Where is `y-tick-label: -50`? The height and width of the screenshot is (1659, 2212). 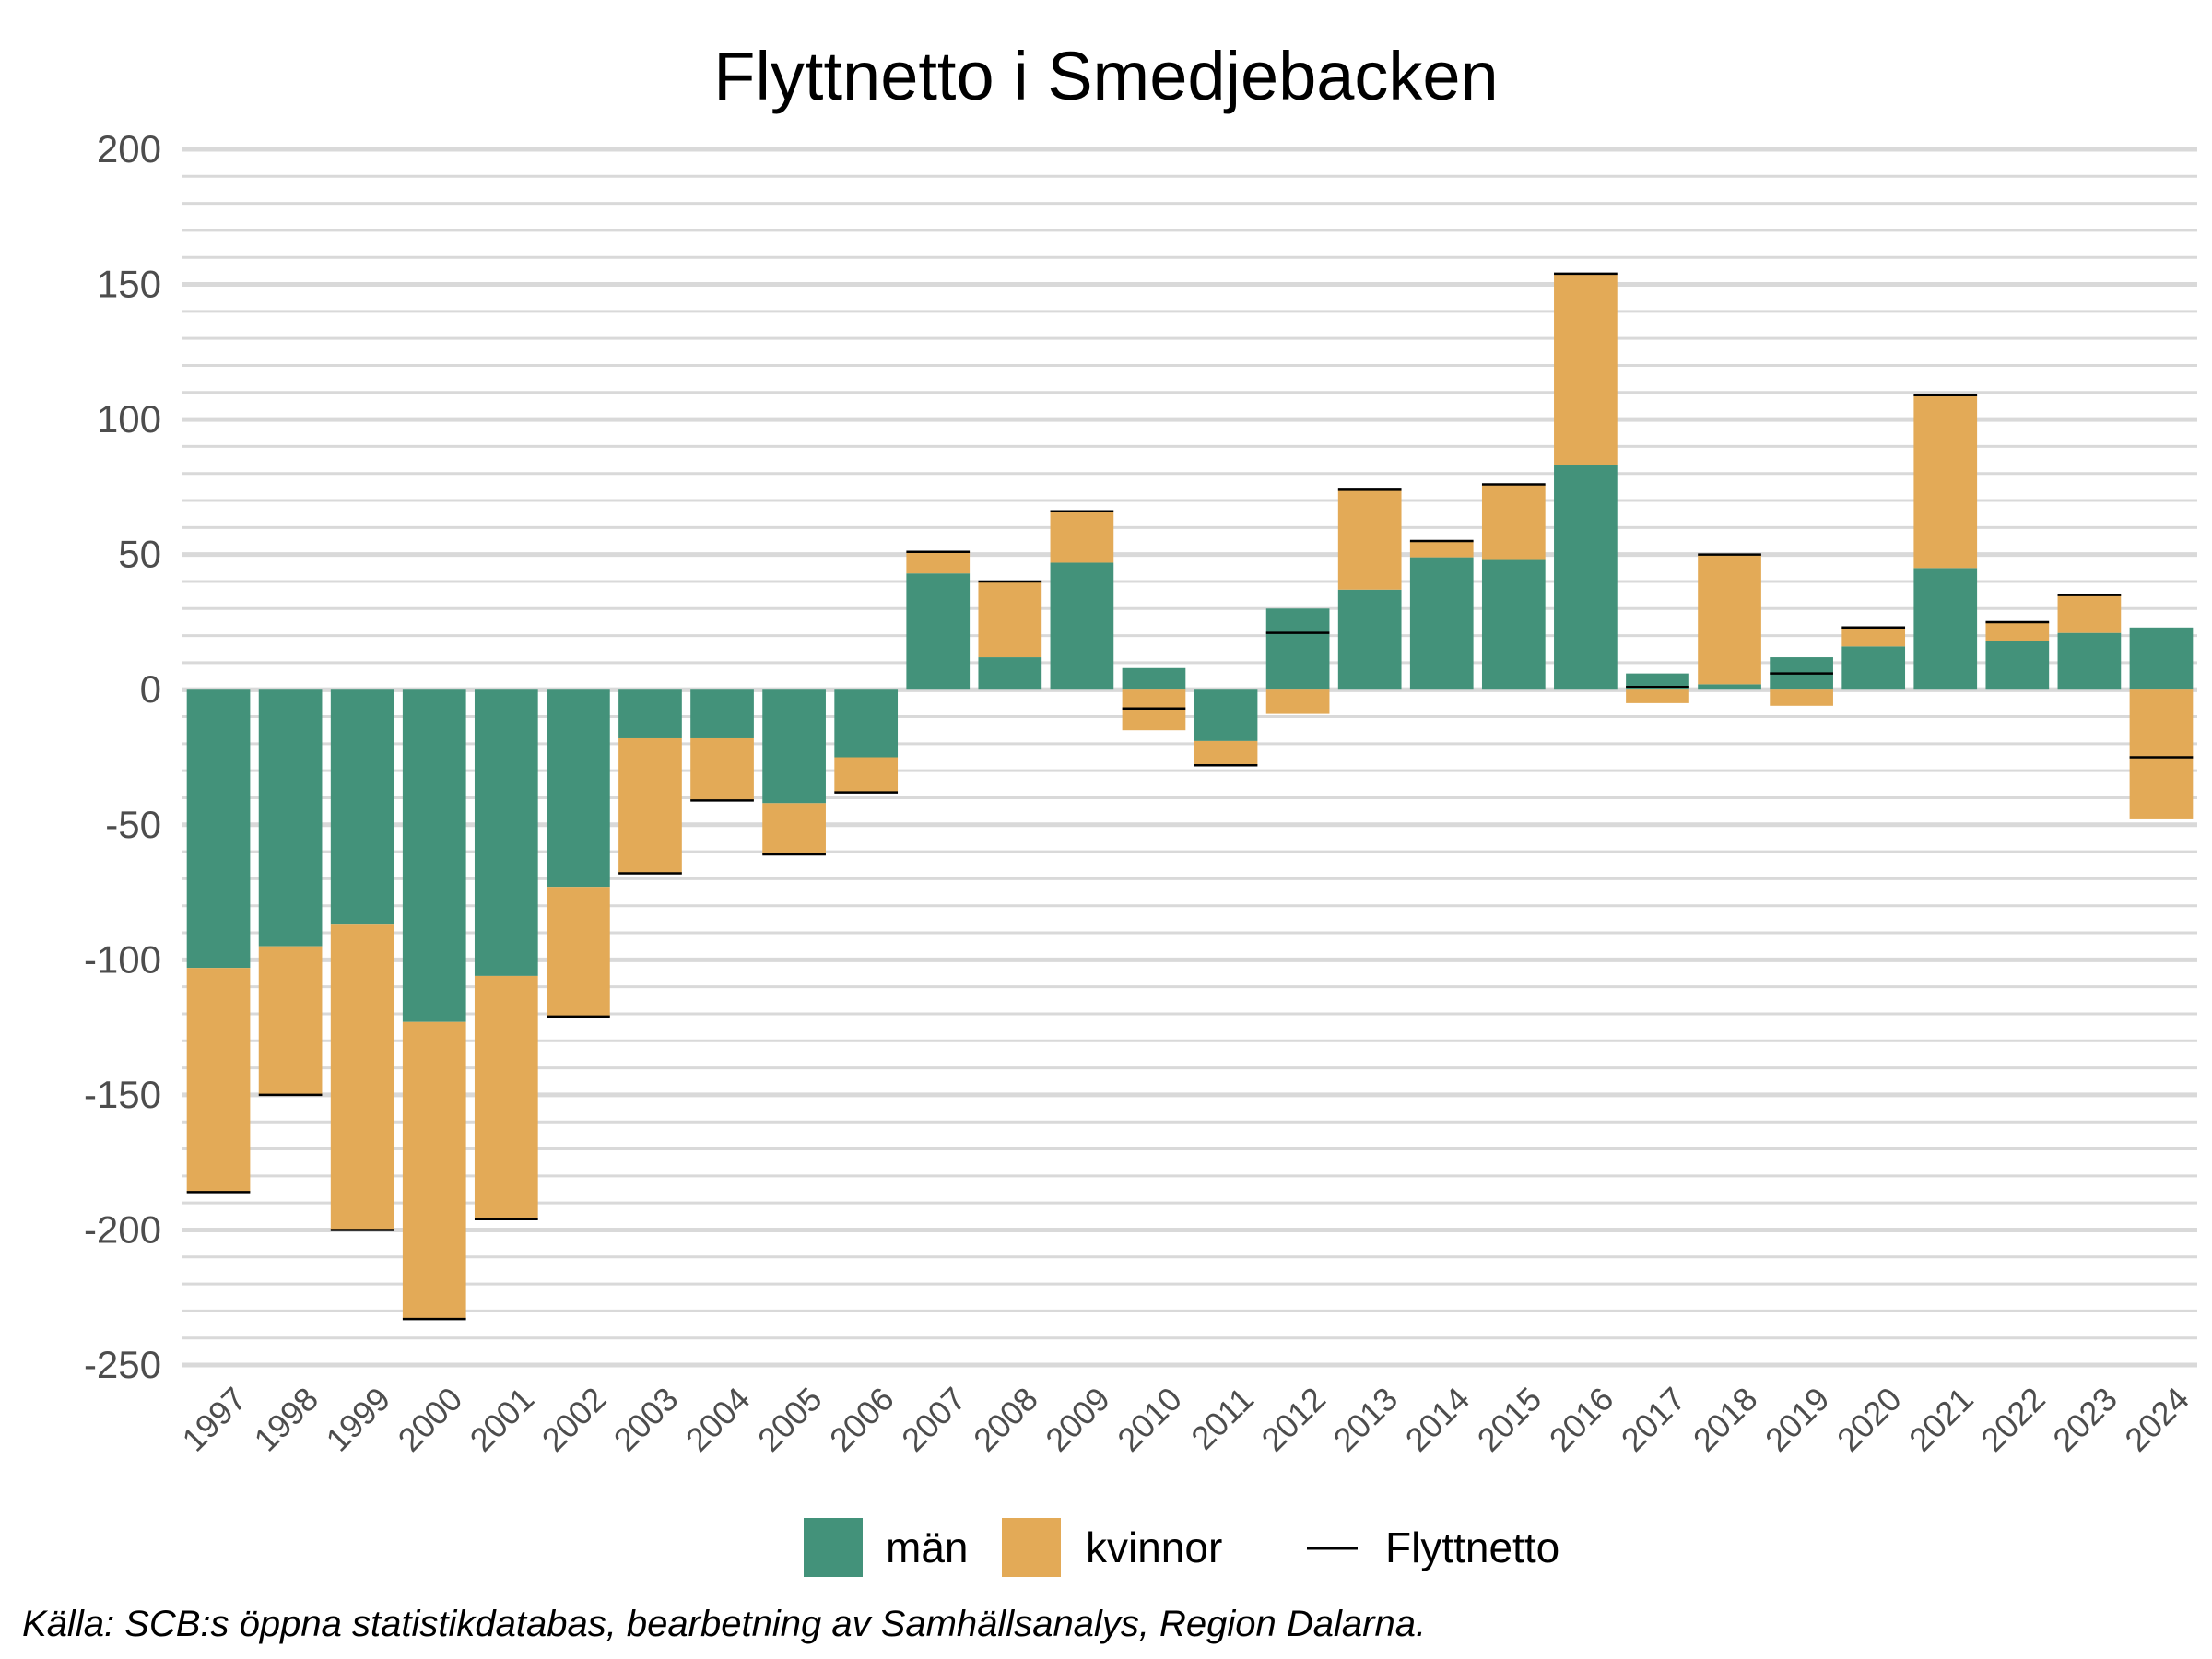
y-tick-label: -50 is located at coordinates (133, 824).